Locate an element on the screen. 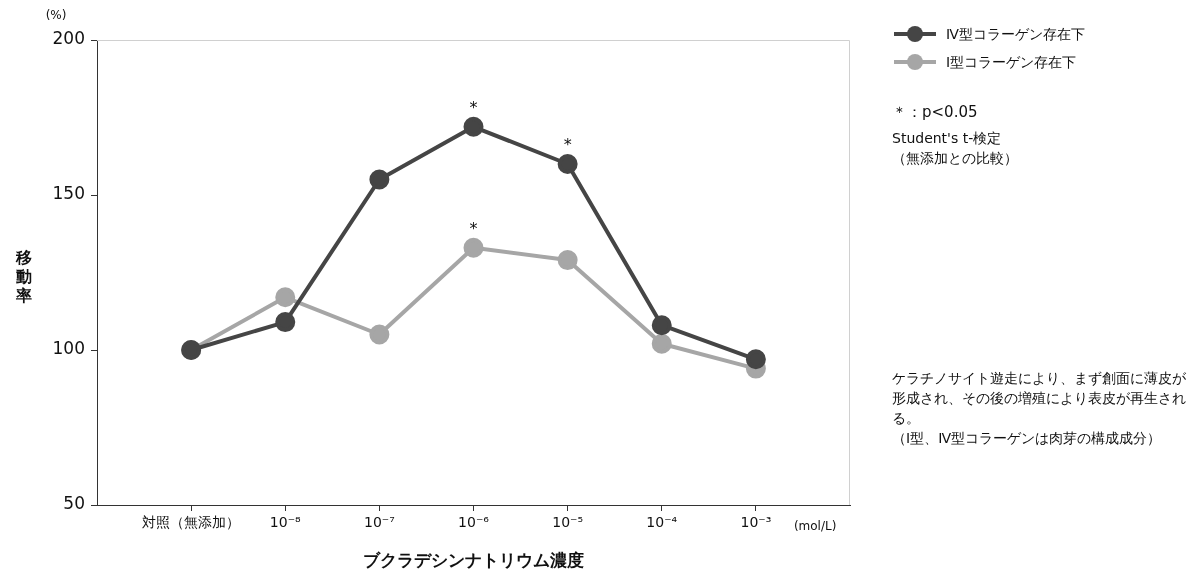 The width and height of the screenshot is (1196, 579). x-tick-label: 対照（無添加） is located at coordinates (191, 522).